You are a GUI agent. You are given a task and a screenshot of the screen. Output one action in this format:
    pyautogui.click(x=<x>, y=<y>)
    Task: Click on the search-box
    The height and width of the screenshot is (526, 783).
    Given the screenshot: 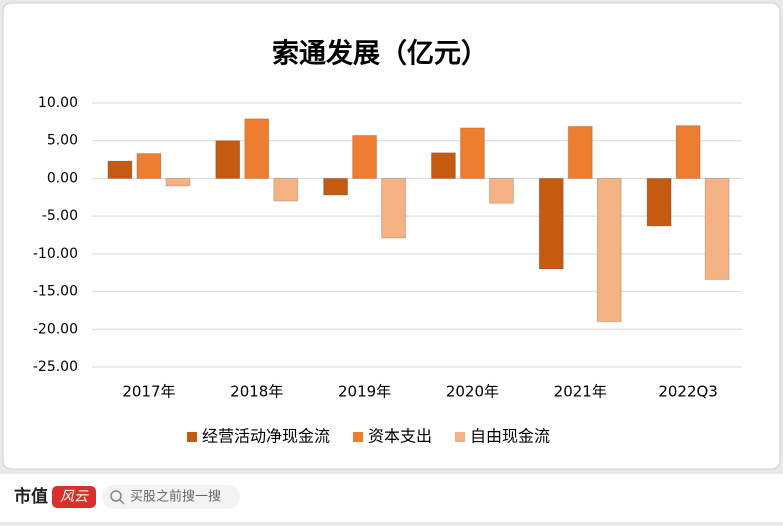 What is the action you would take?
    pyautogui.click(x=171, y=497)
    